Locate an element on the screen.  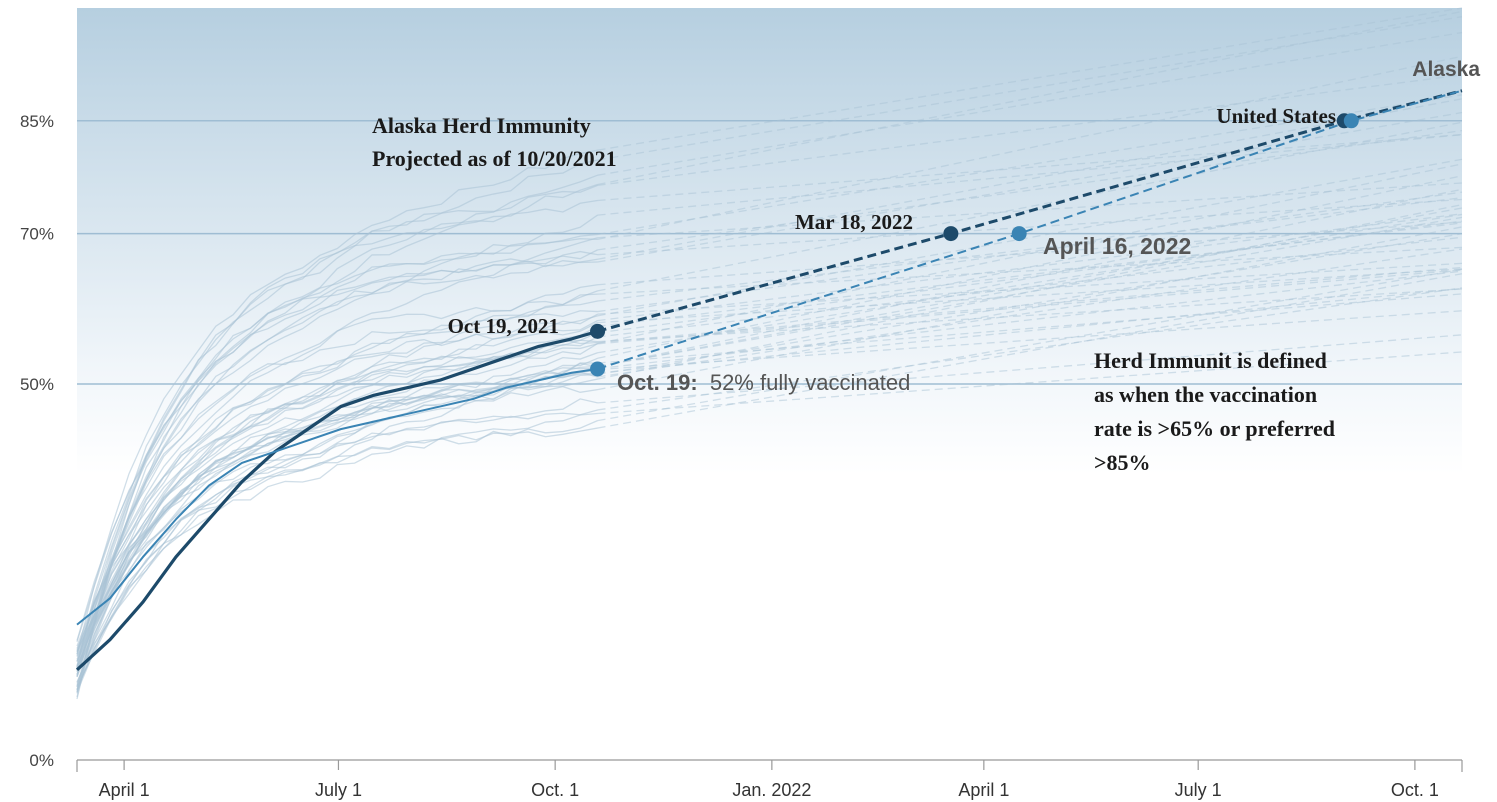
united-states-actual-line is located at coordinates (336, 500).